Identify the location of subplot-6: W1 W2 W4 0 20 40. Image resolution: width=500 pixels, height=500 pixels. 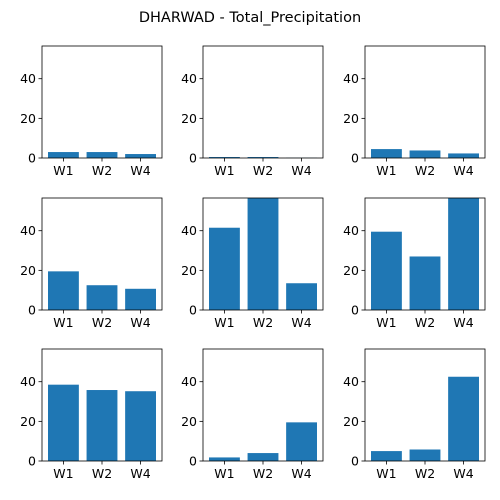
(414, 263).